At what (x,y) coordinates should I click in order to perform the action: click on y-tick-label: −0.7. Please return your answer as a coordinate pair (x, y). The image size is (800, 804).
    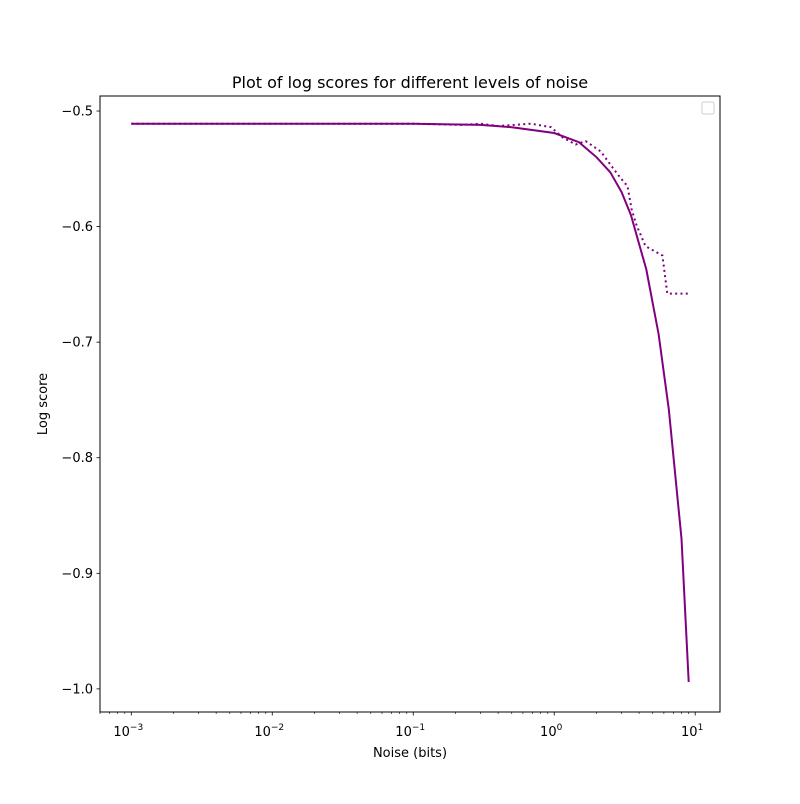
    Looking at the image, I should click on (77, 343).